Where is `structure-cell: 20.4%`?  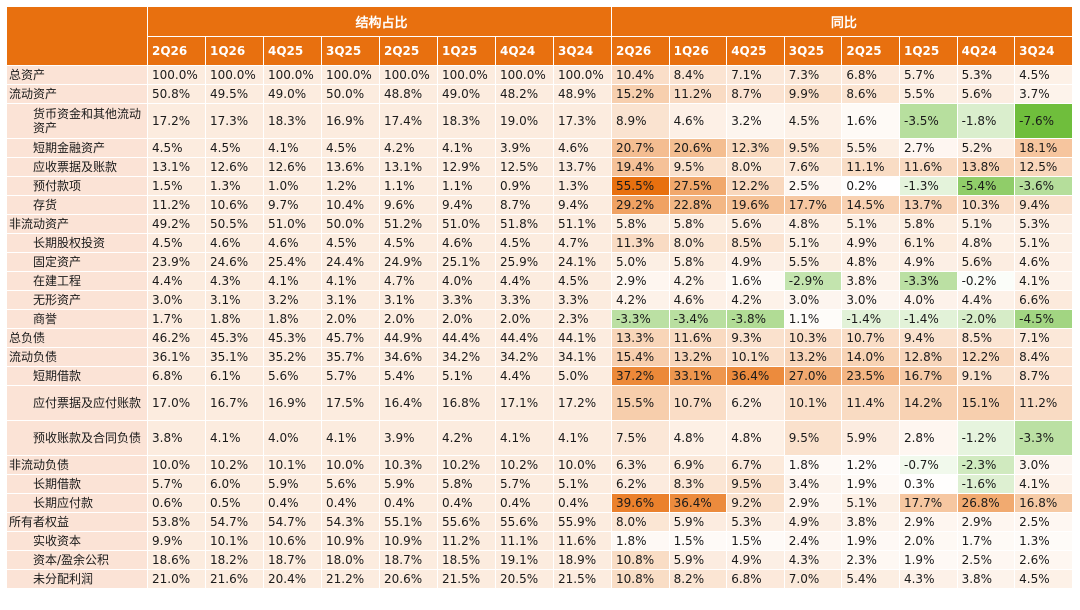 structure-cell: 20.4% is located at coordinates (292, 579).